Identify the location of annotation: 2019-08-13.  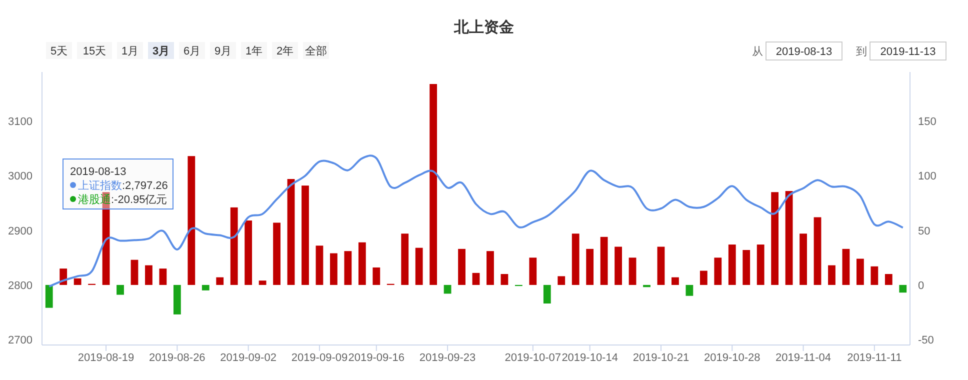
(98, 172).